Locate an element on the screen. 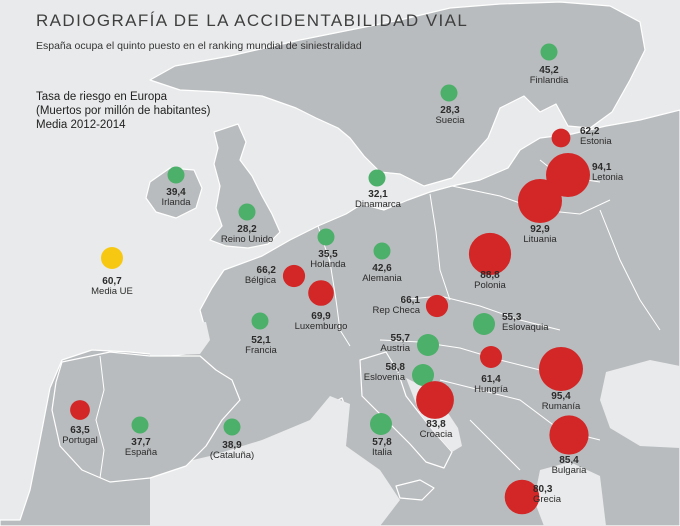  label-rumania: 95,4 Rumanía is located at coordinates (561, 402).